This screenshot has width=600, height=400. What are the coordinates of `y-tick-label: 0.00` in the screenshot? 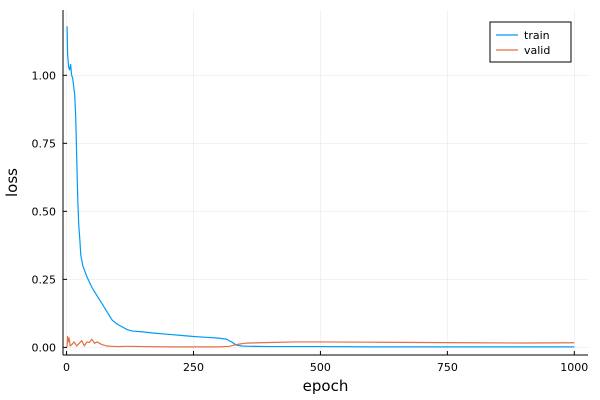 It's located at (44, 347).